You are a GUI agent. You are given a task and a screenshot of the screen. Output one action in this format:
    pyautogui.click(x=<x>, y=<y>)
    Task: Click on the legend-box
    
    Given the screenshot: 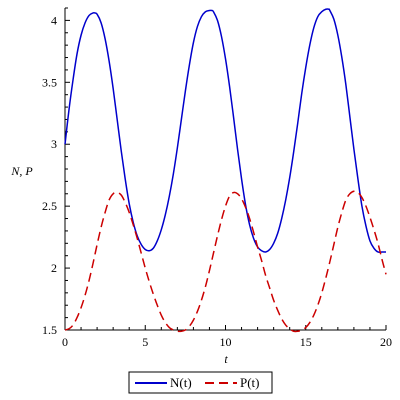 What is the action you would take?
    pyautogui.click(x=200, y=382)
    